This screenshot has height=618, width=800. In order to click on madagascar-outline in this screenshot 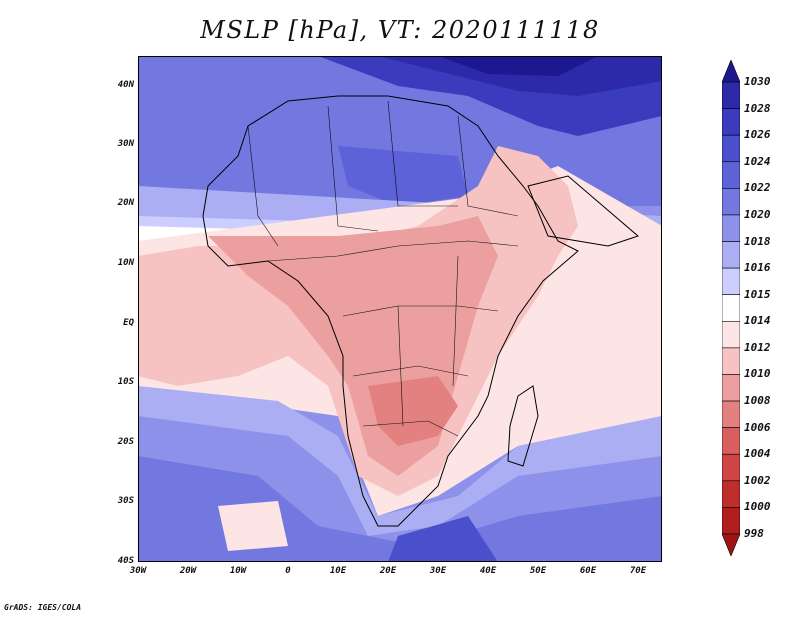, I will do `click(523, 426)`.